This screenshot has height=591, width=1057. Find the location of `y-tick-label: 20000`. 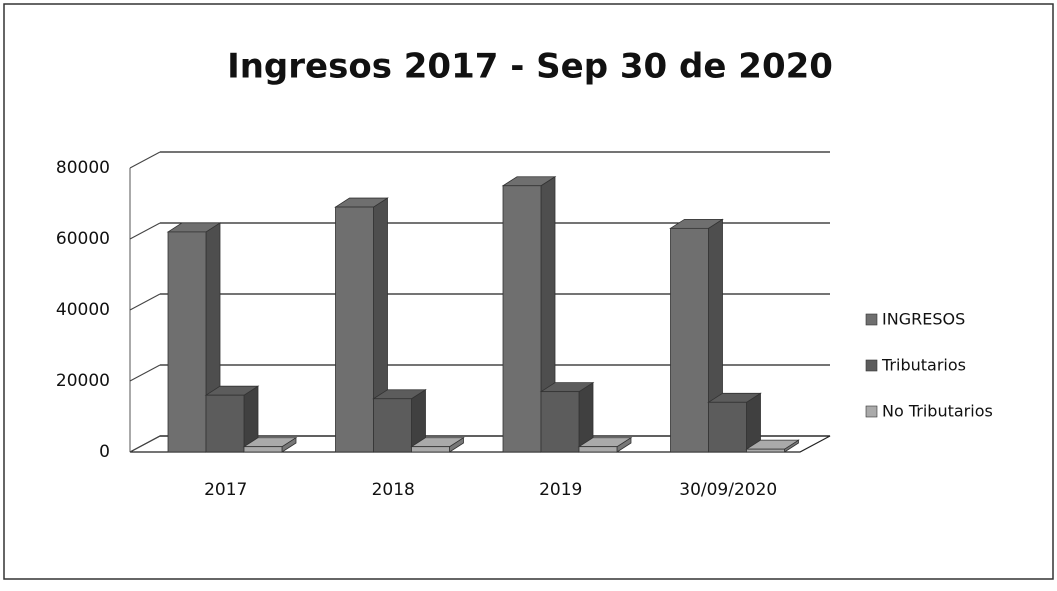

y-tick-label: 20000 is located at coordinates (83, 381).